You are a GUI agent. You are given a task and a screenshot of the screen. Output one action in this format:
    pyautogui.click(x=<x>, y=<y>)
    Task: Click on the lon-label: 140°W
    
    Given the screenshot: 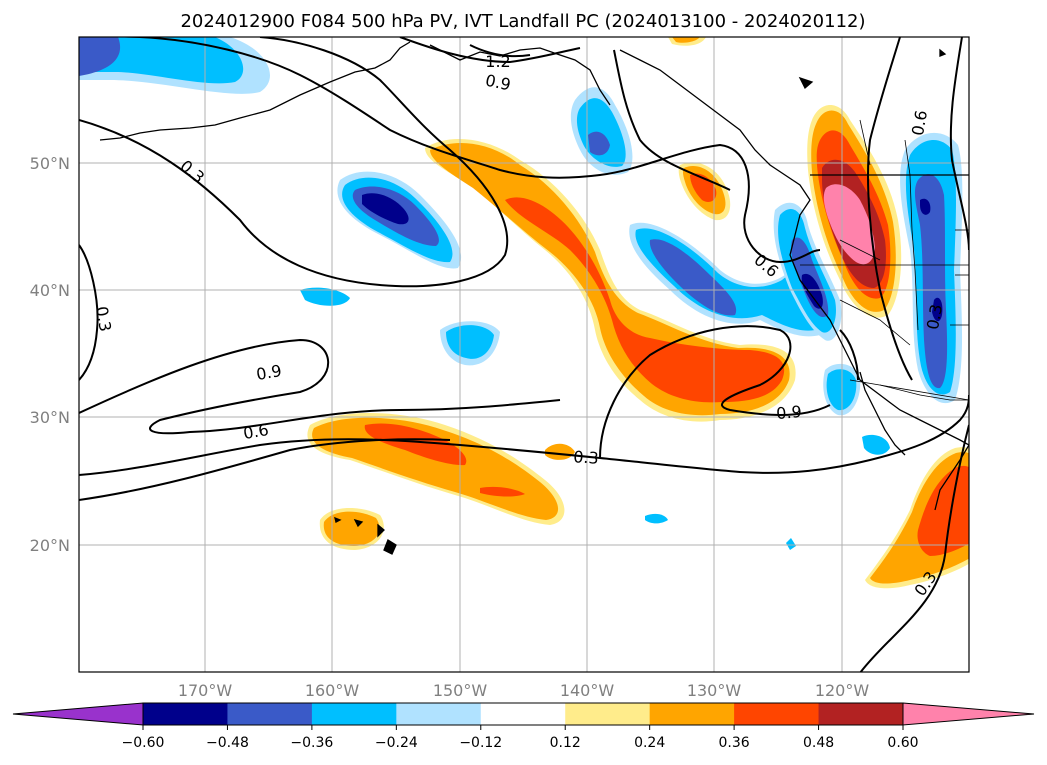 What is the action you would take?
    pyautogui.click(x=587, y=690)
    